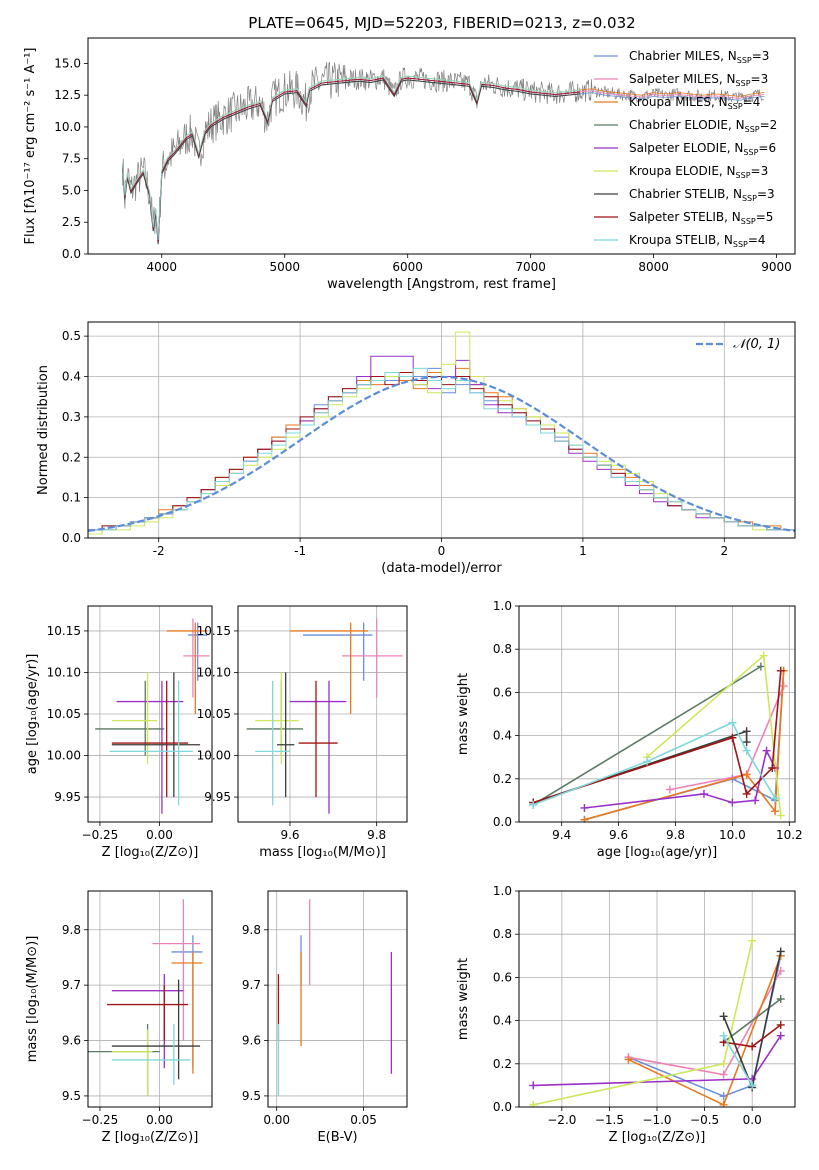 The height and width of the screenshot is (1170, 819). What do you see at coordinates (71, 222) in the screenshot?
I see `y-tick-label: 2.5` at bounding box center [71, 222].